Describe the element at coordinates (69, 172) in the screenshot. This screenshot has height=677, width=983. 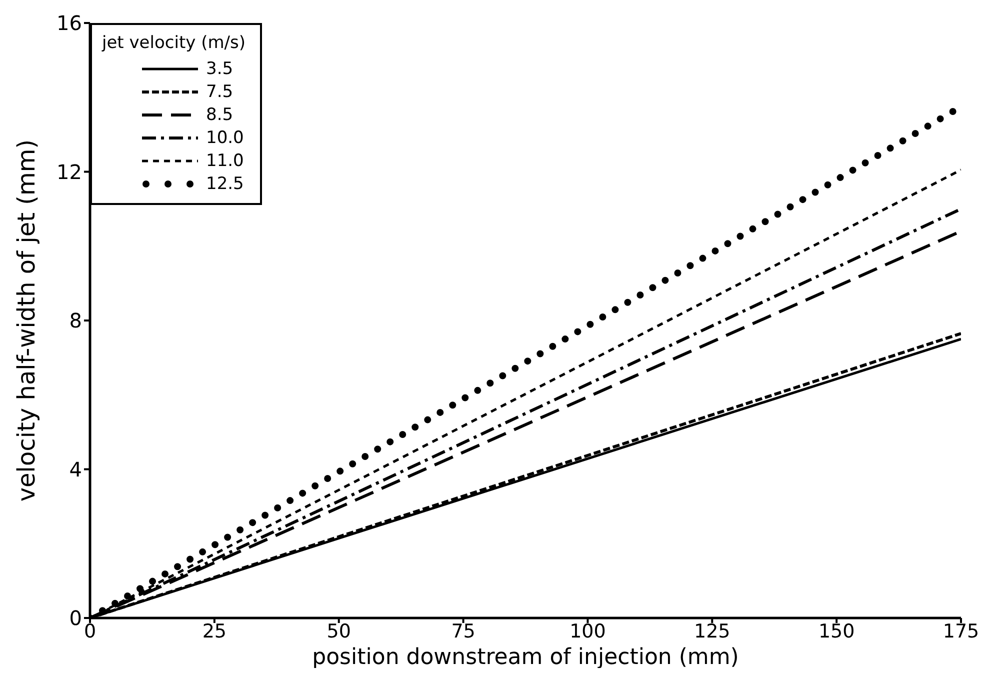
I see `y-tick-label: 12` at that location.